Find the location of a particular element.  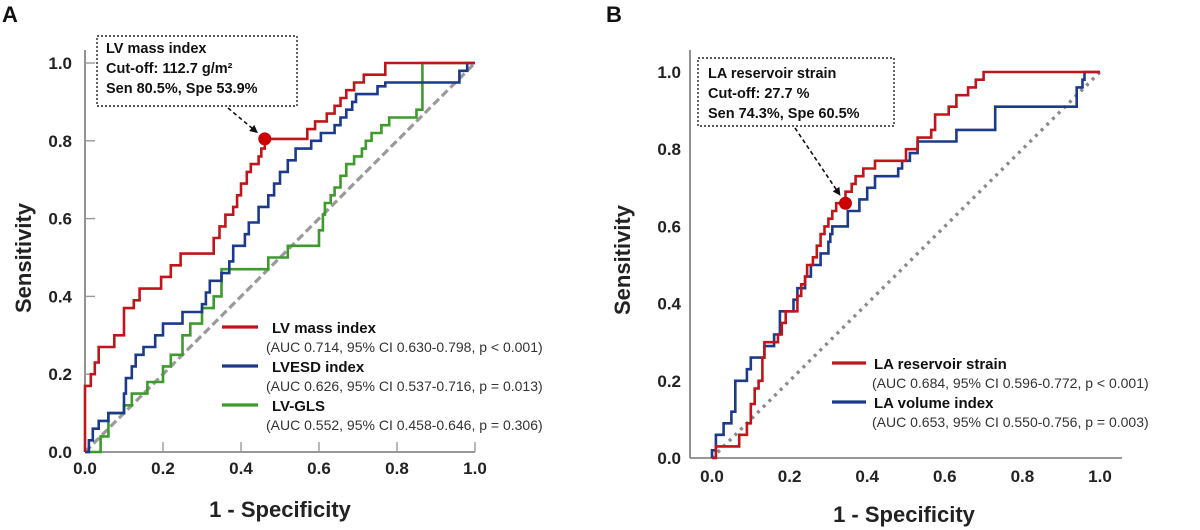

panel-a-ylabel: Sensitivity is located at coordinates (23, 257).